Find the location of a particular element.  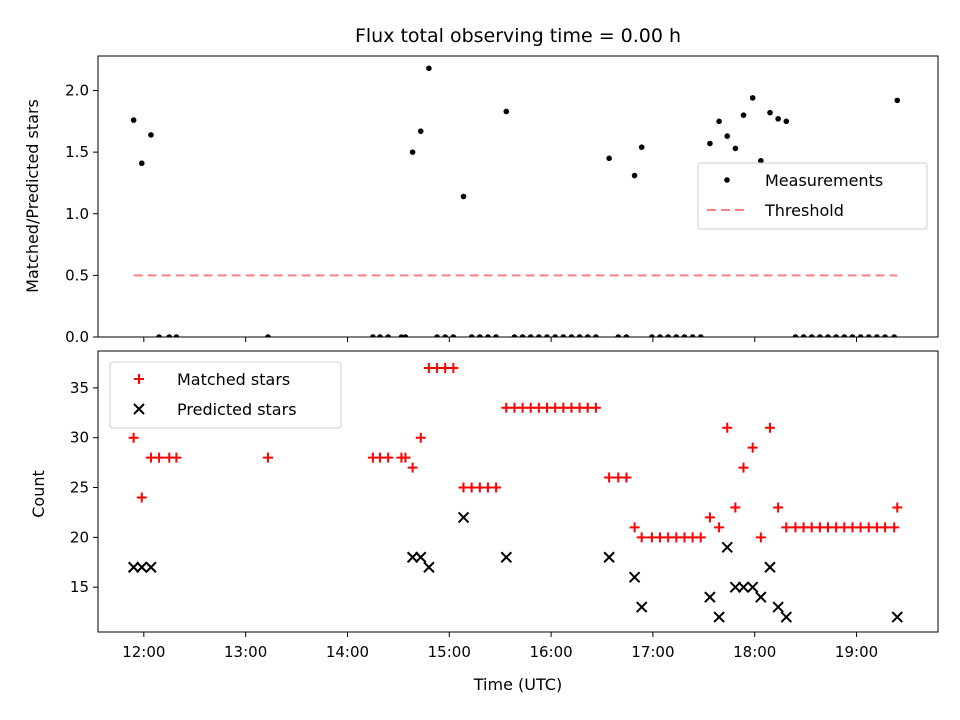

legend-box is located at coordinates (225, 395).